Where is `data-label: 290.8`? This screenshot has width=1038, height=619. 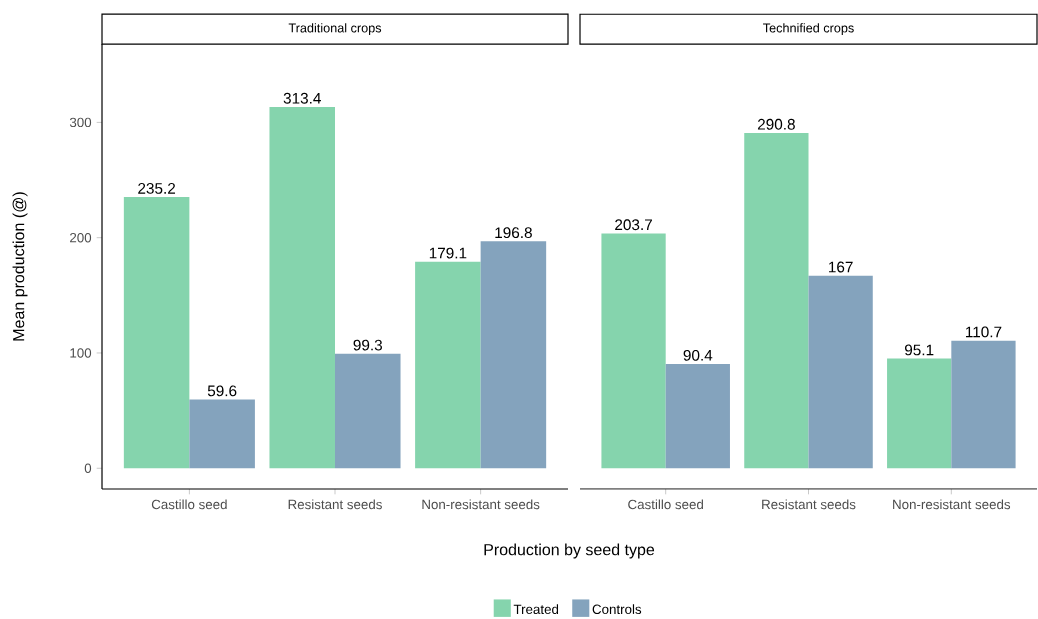 data-label: 290.8 is located at coordinates (776, 124).